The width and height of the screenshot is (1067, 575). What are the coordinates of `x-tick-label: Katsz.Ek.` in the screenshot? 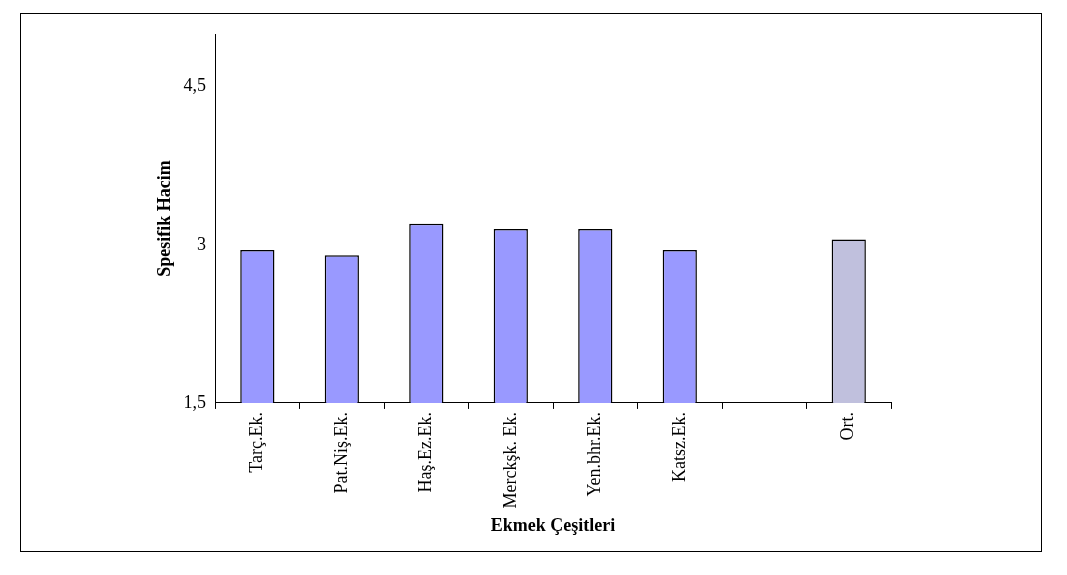 It's located at (678, 446).